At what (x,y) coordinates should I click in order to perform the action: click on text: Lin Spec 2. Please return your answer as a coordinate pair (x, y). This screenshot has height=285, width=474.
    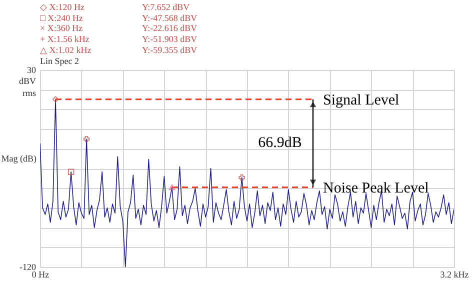
    Looking at the image, I should click on (59, 61).